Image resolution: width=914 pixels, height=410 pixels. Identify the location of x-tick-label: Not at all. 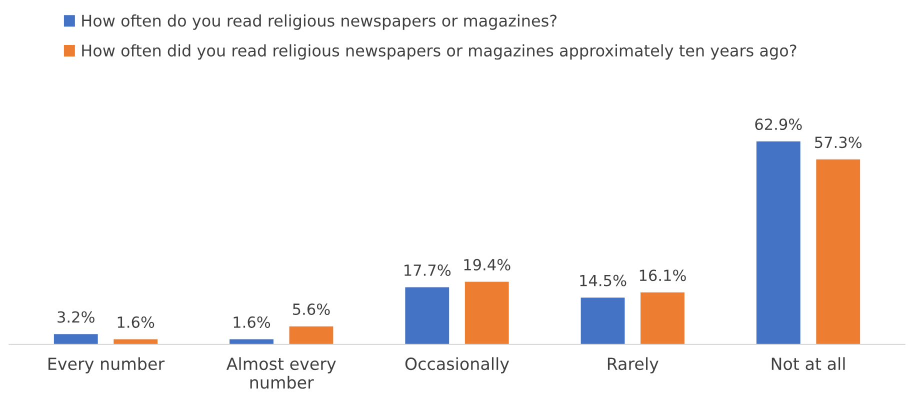
(808, 363).